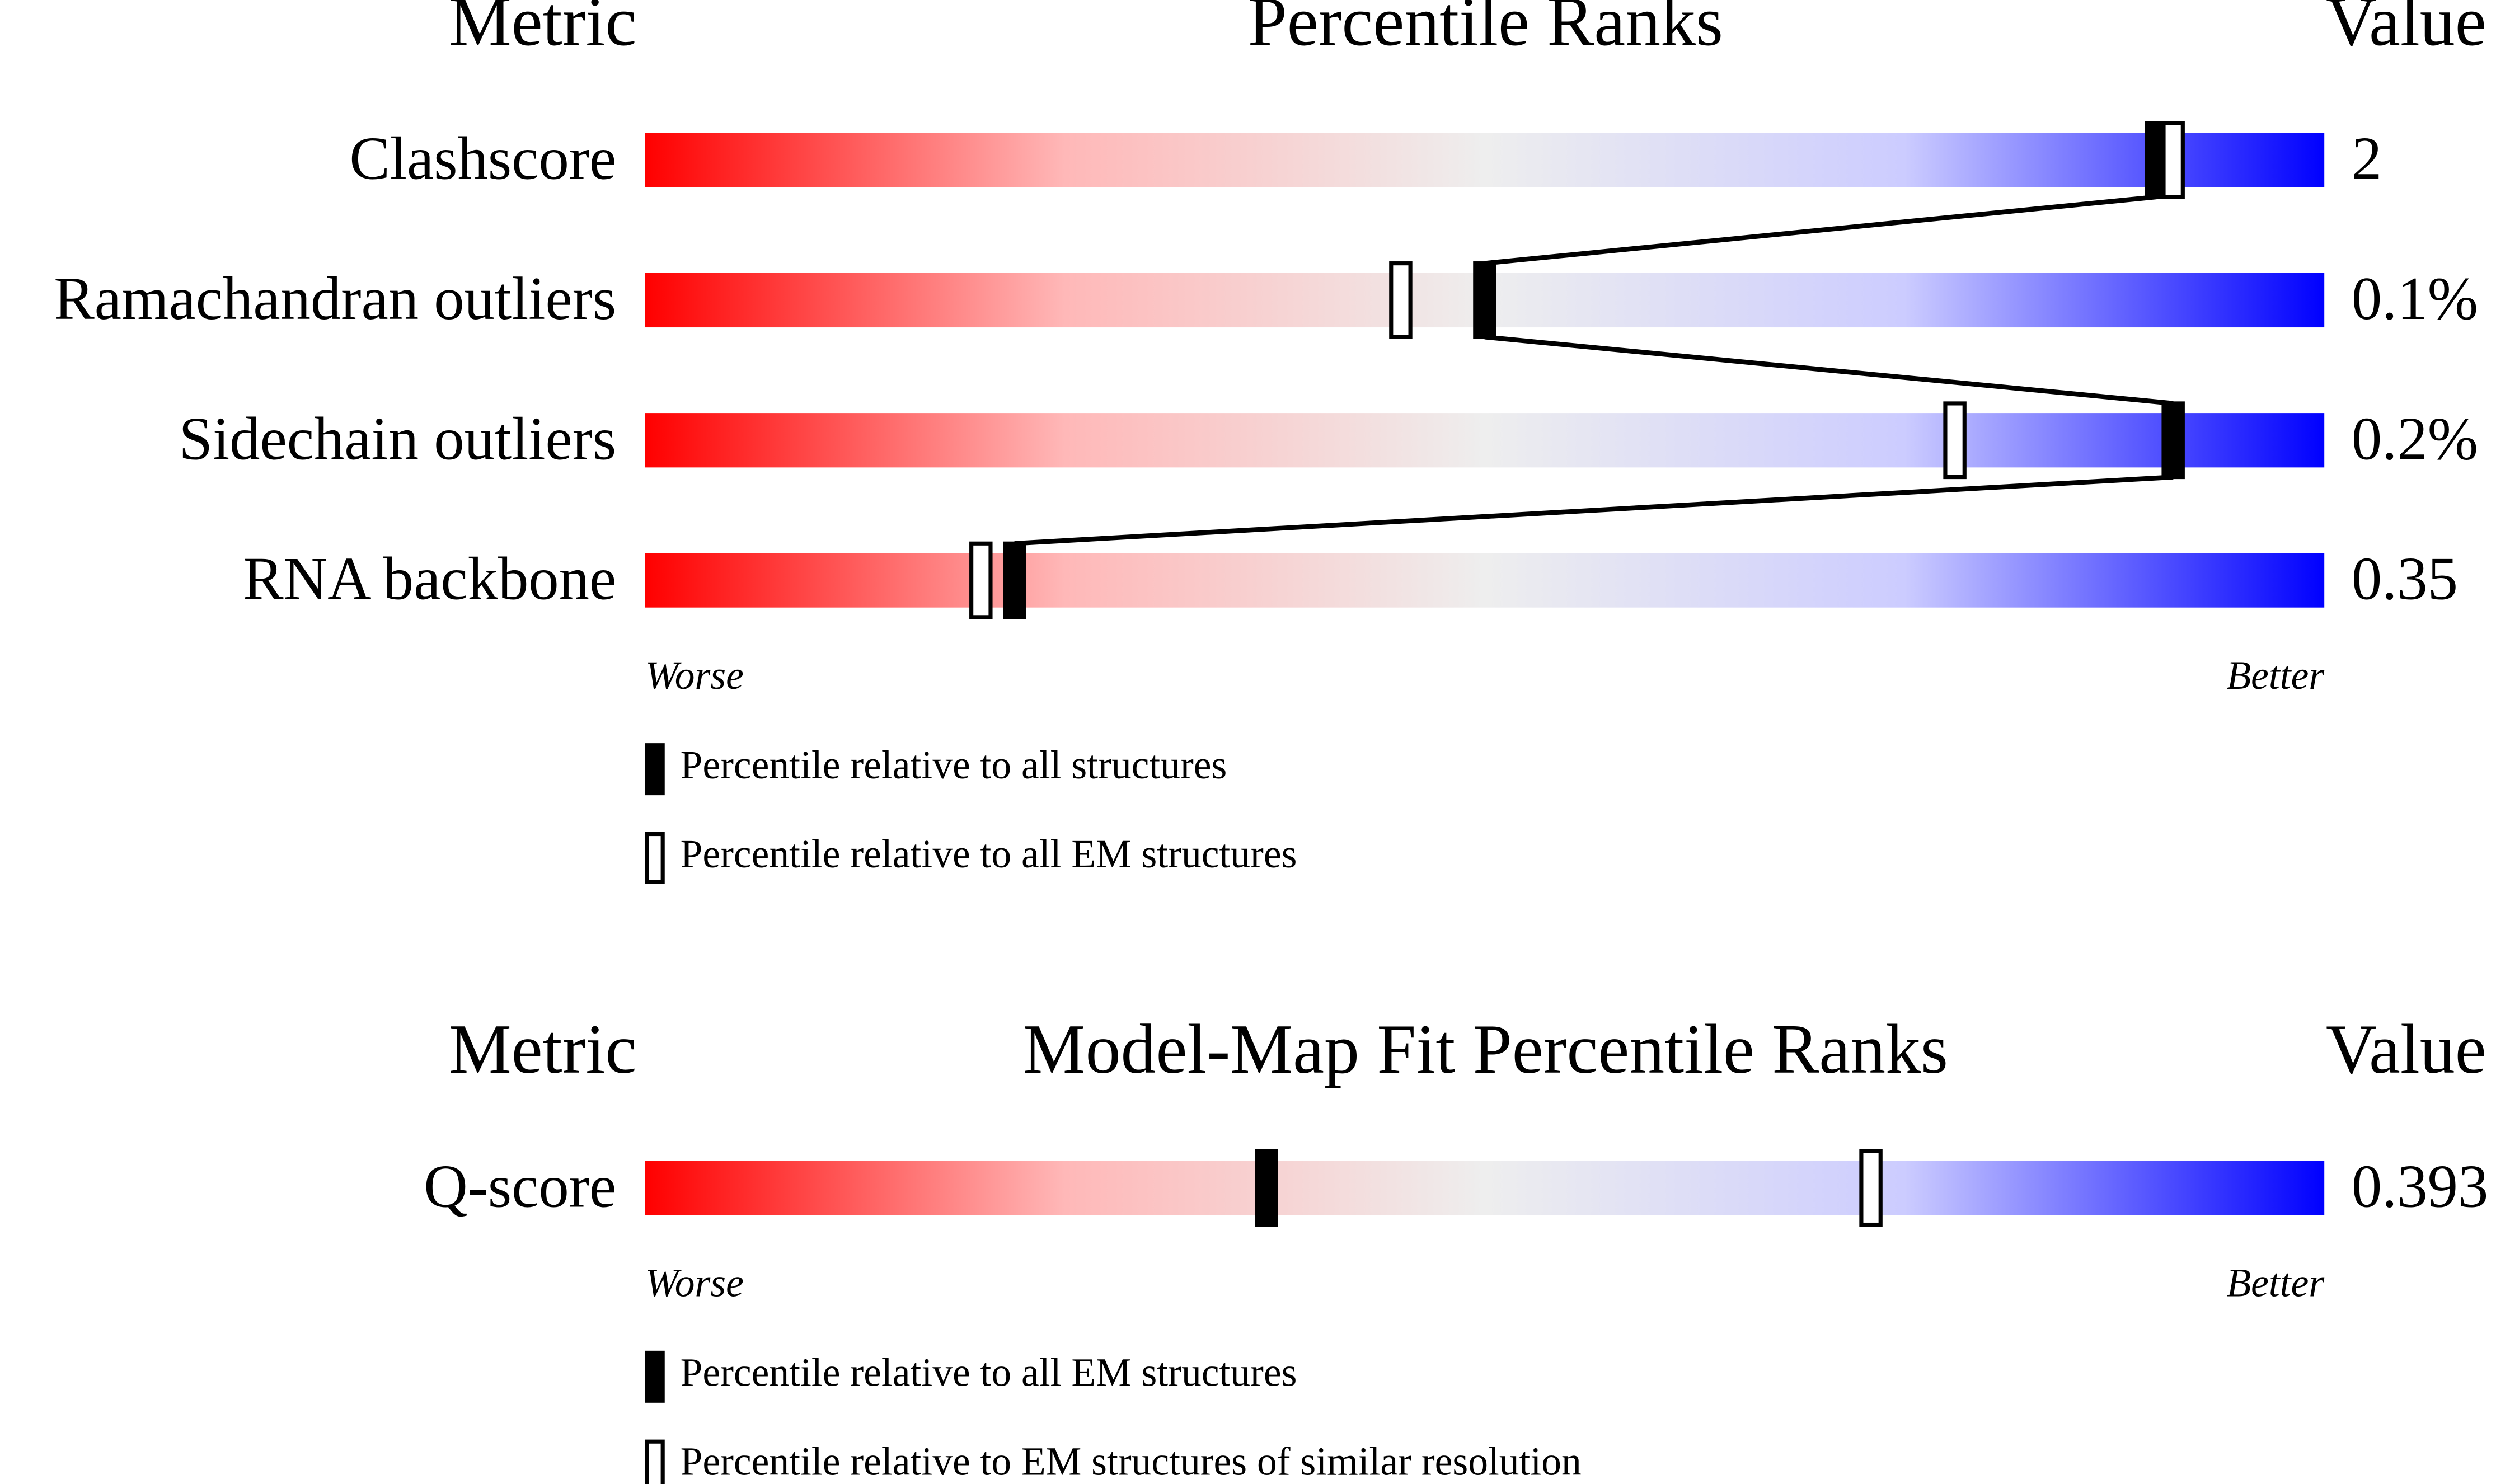 This screenshot has height=1484, width=2510. Describe the element at coordinates (2420, 1186) in the screenshot. I see `metric-value: 0.393` at that location.